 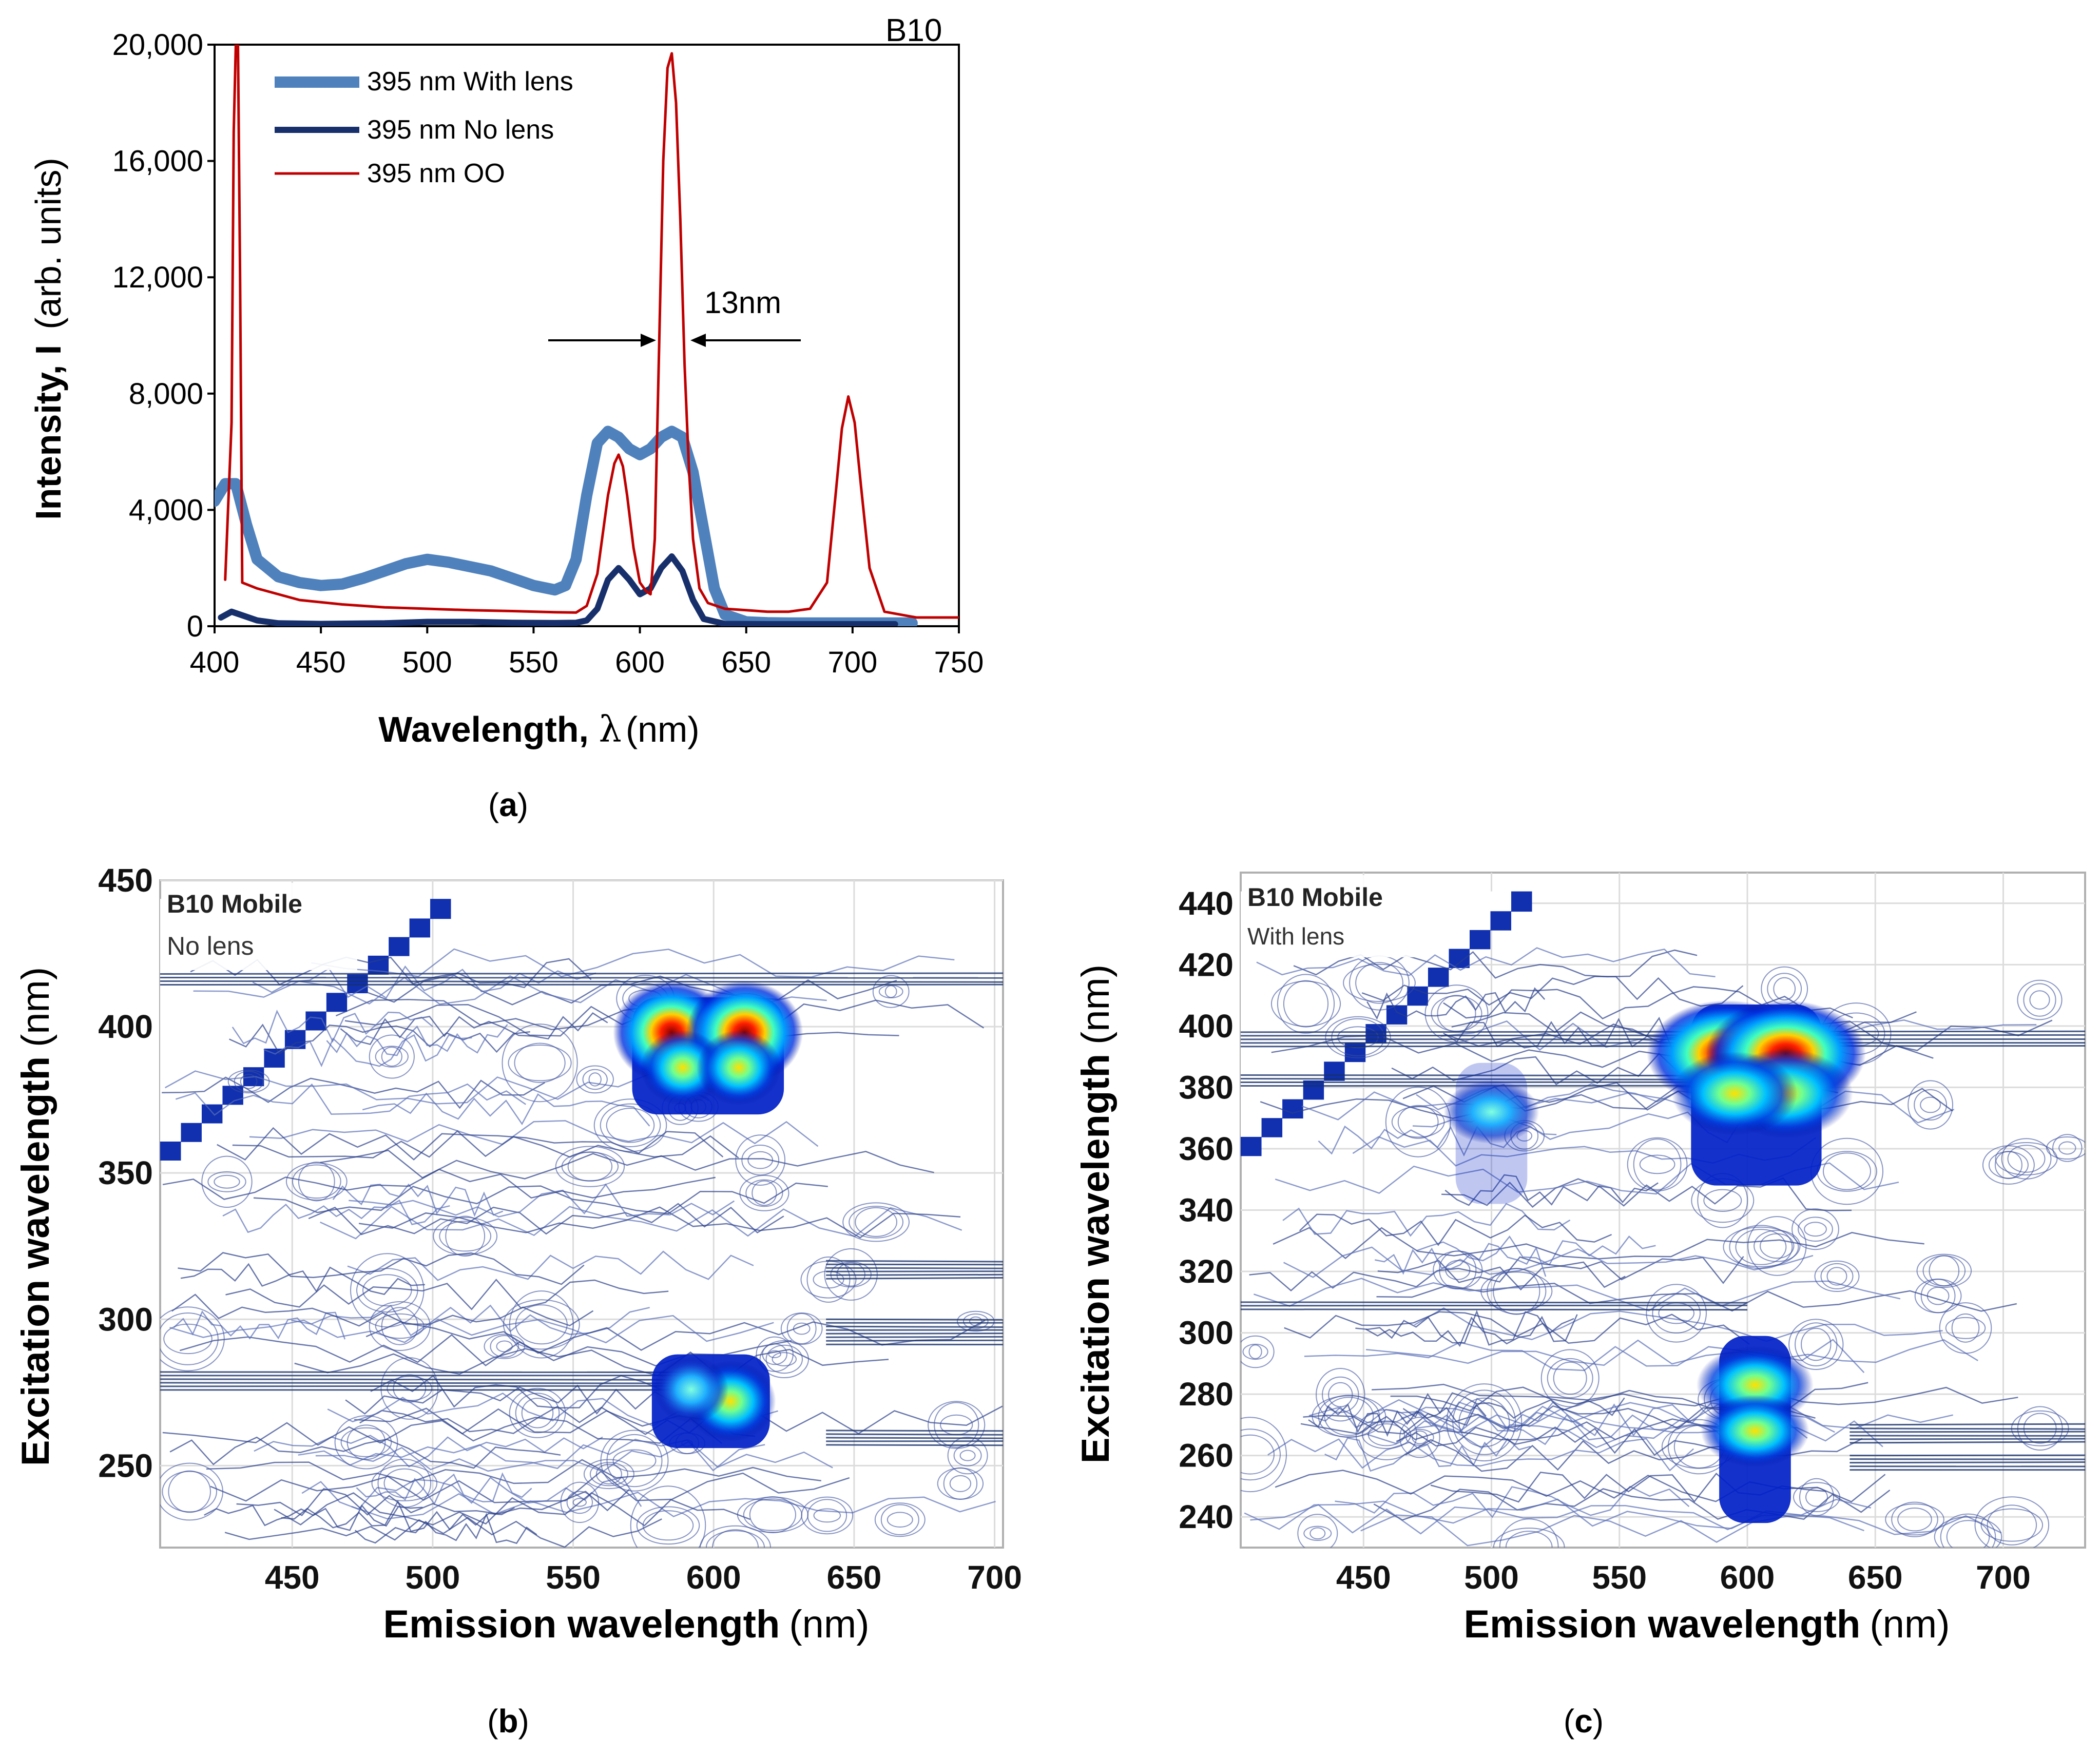 I want to click on y-tick-label-b: 300, so click(x=125, y=1319).